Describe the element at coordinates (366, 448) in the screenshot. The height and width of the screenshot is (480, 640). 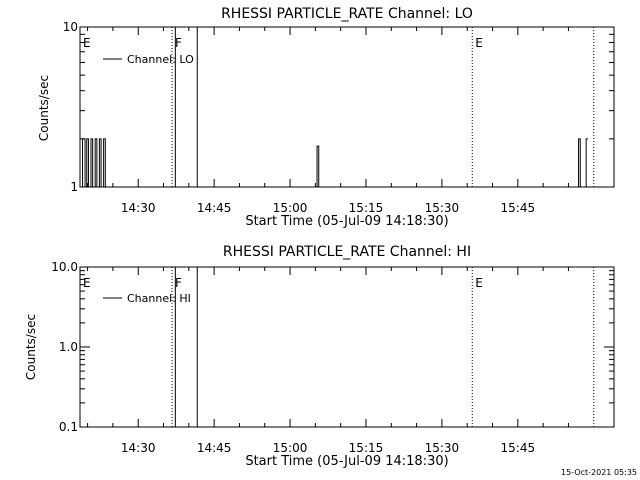
I see `x-tick-label-hi-15-15: 15:15` at that location.